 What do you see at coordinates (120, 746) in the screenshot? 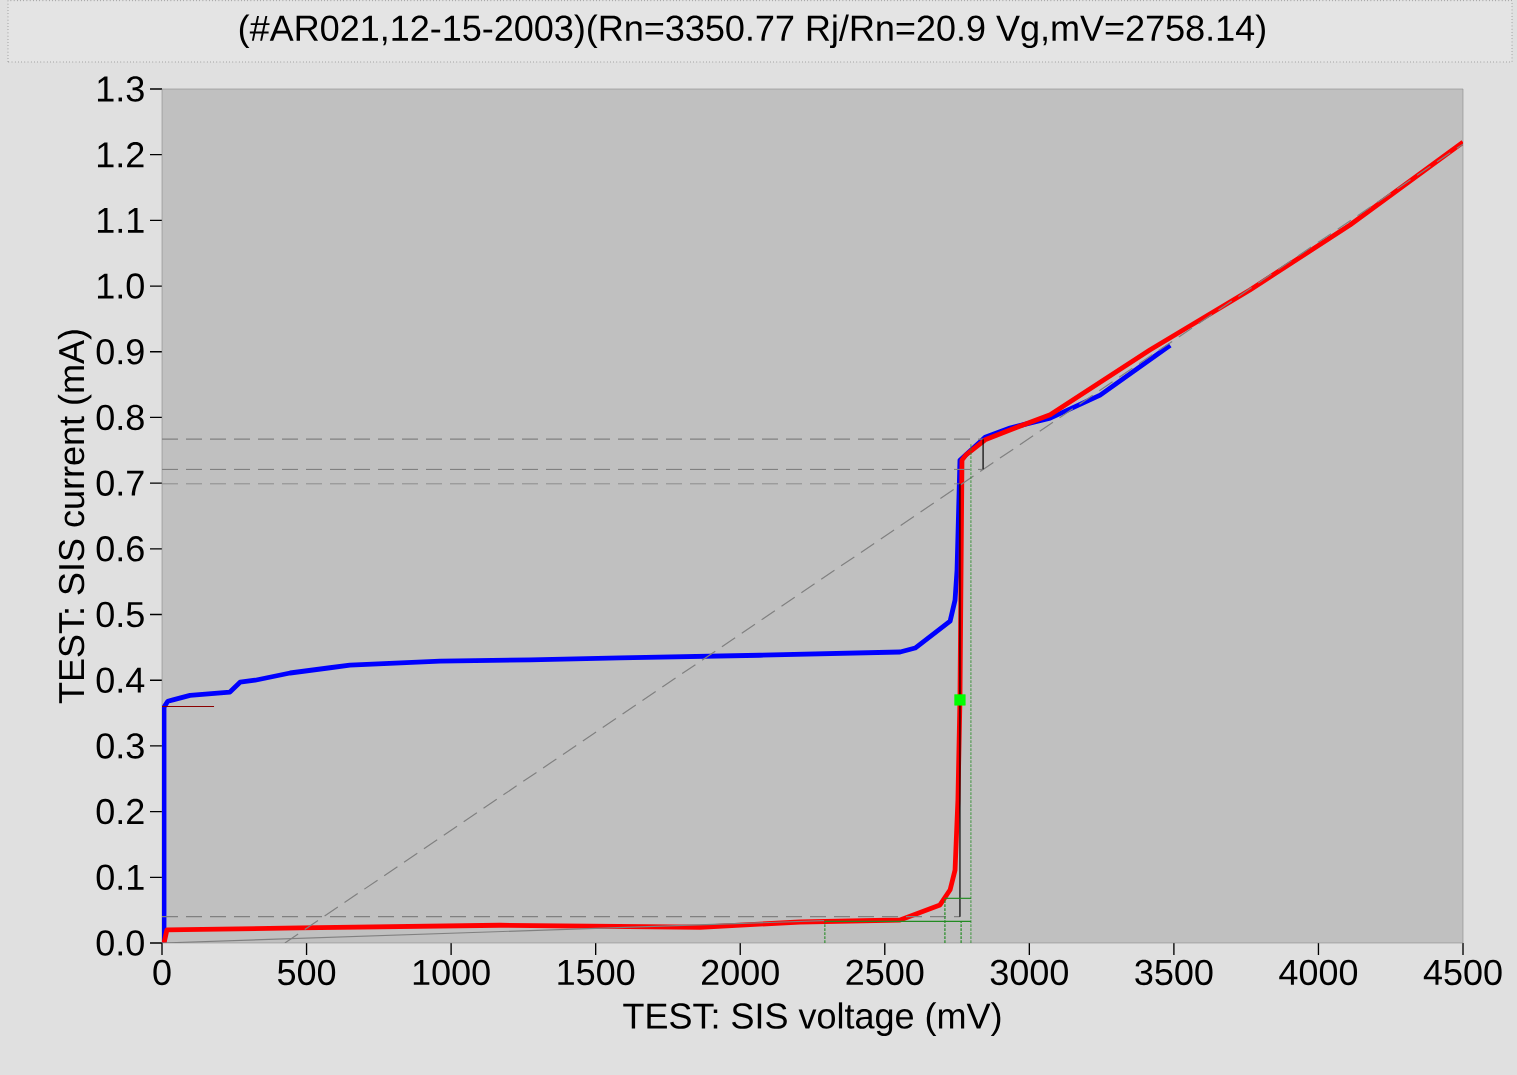
I see `y-tick-label: 0.3` at bounding box center [120, 746].